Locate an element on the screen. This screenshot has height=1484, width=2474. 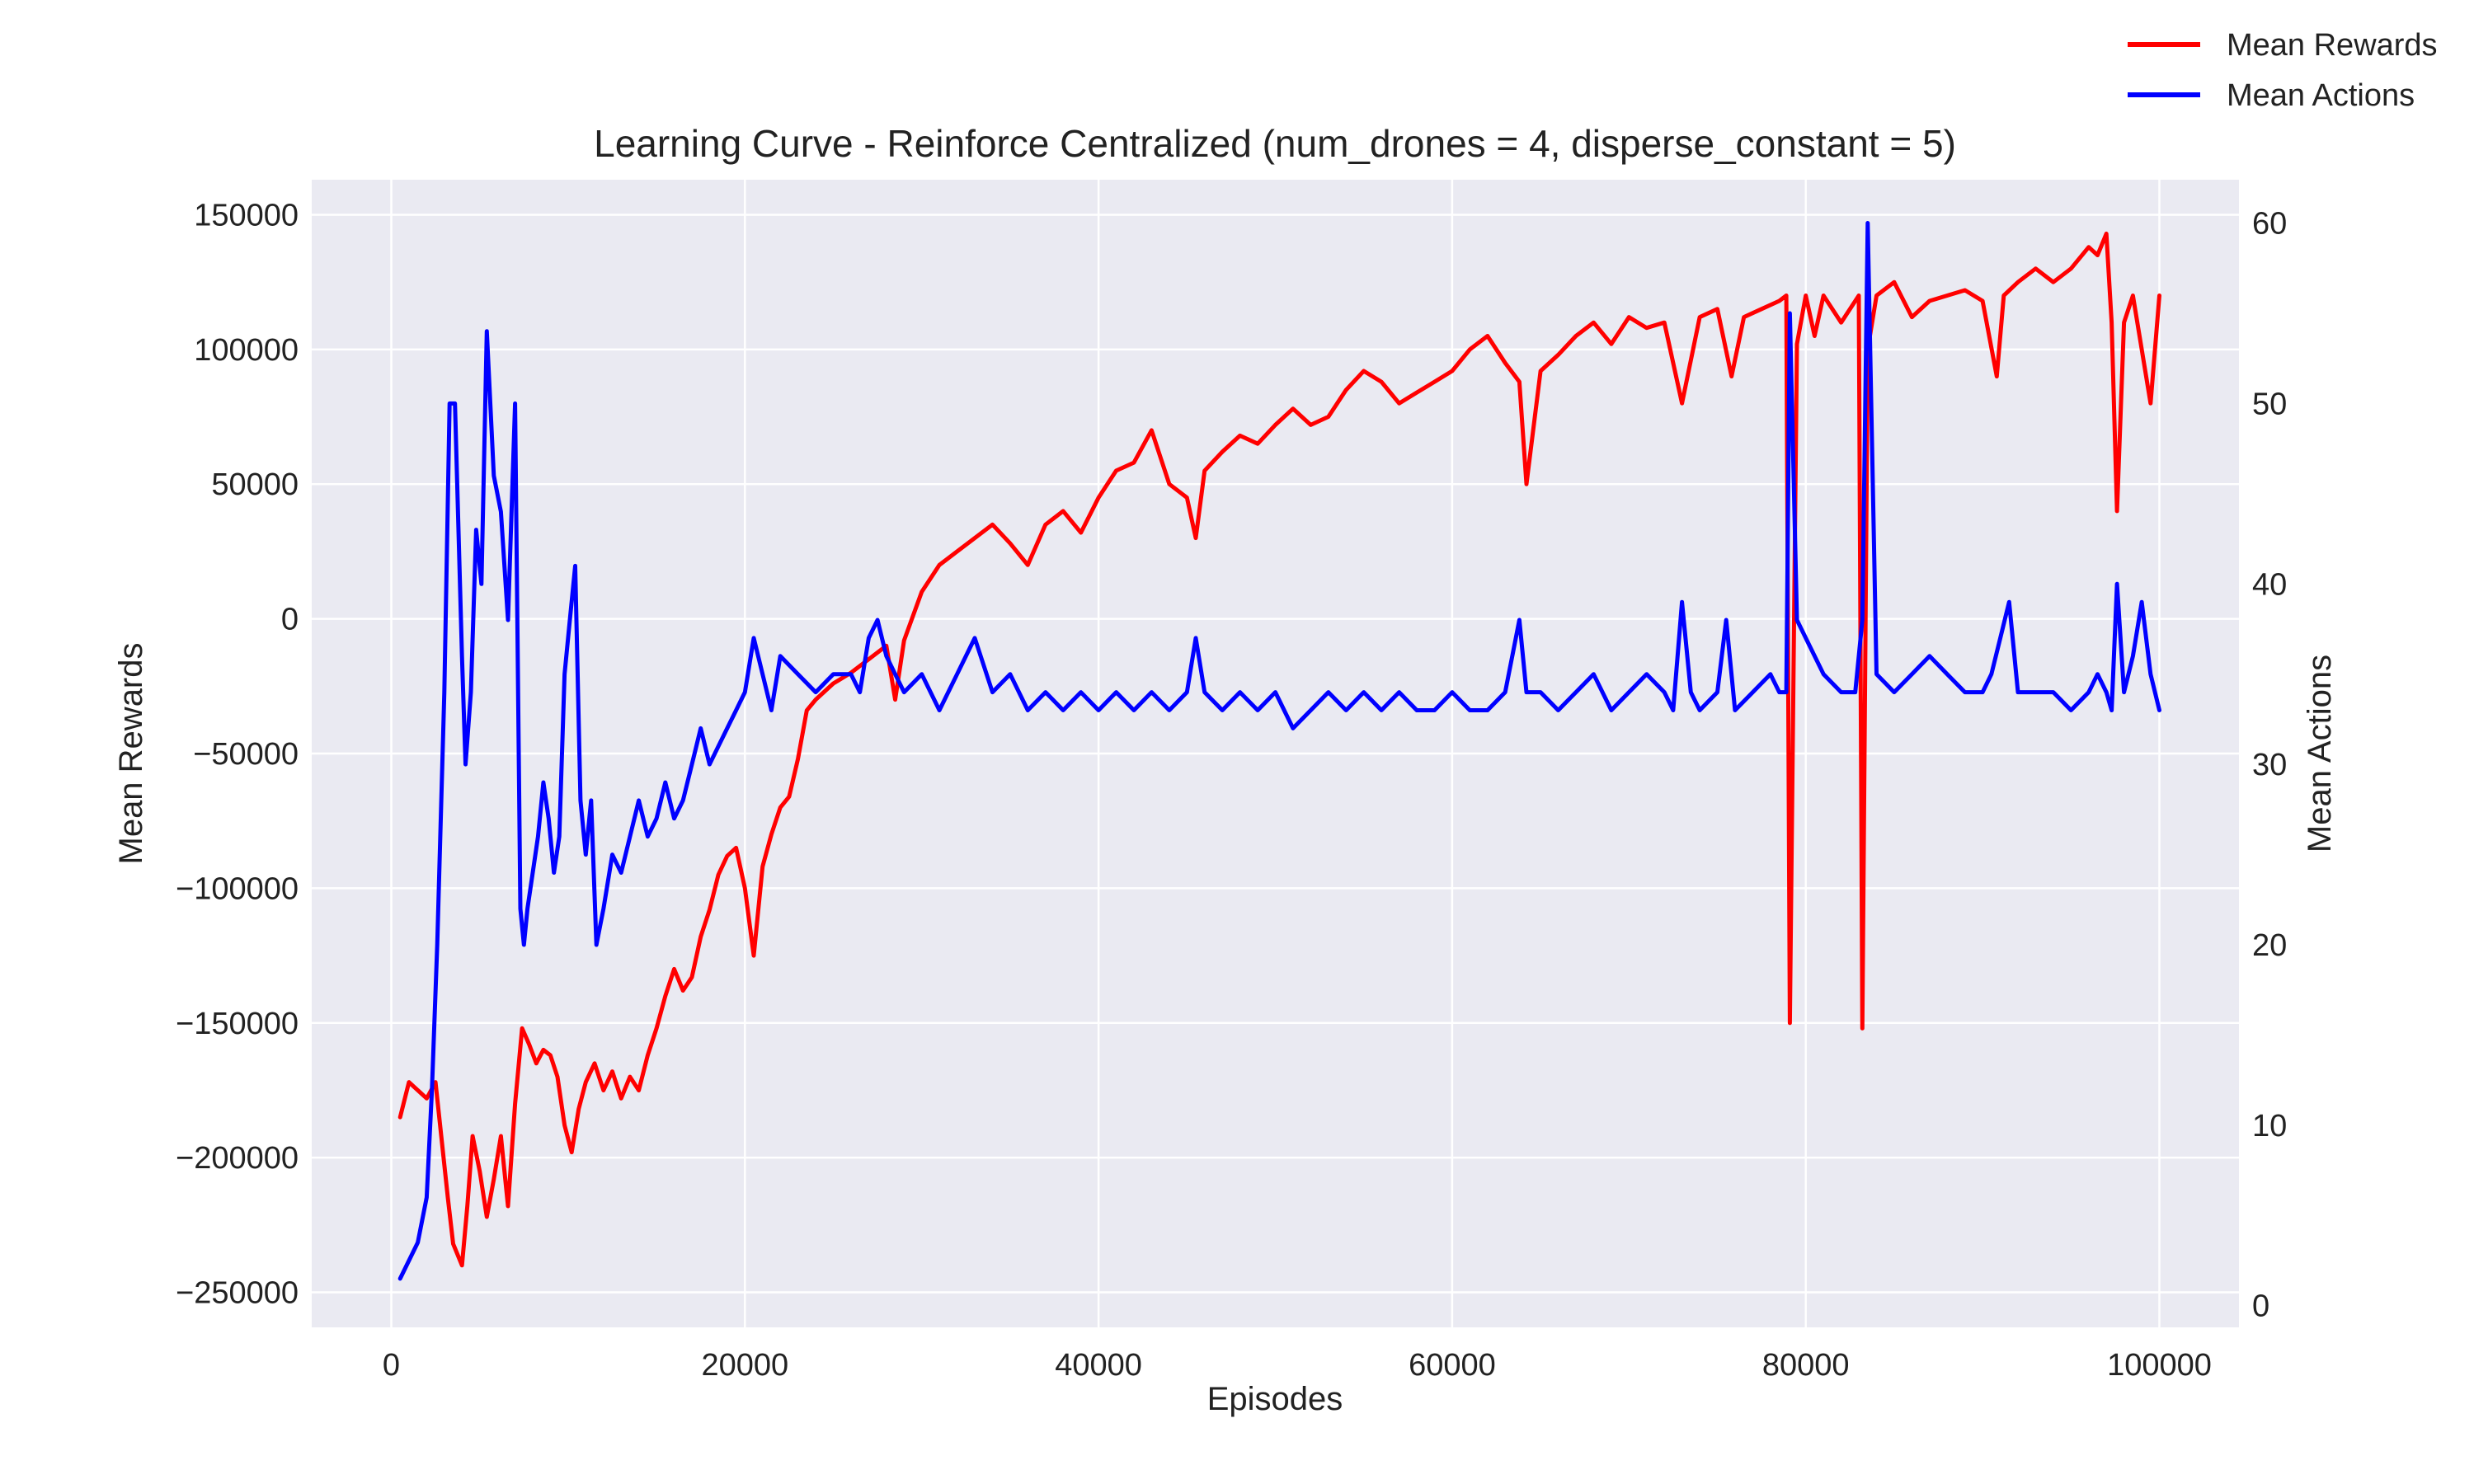
y-right-tick-label: 20 is located at coordinates (2269, 945).